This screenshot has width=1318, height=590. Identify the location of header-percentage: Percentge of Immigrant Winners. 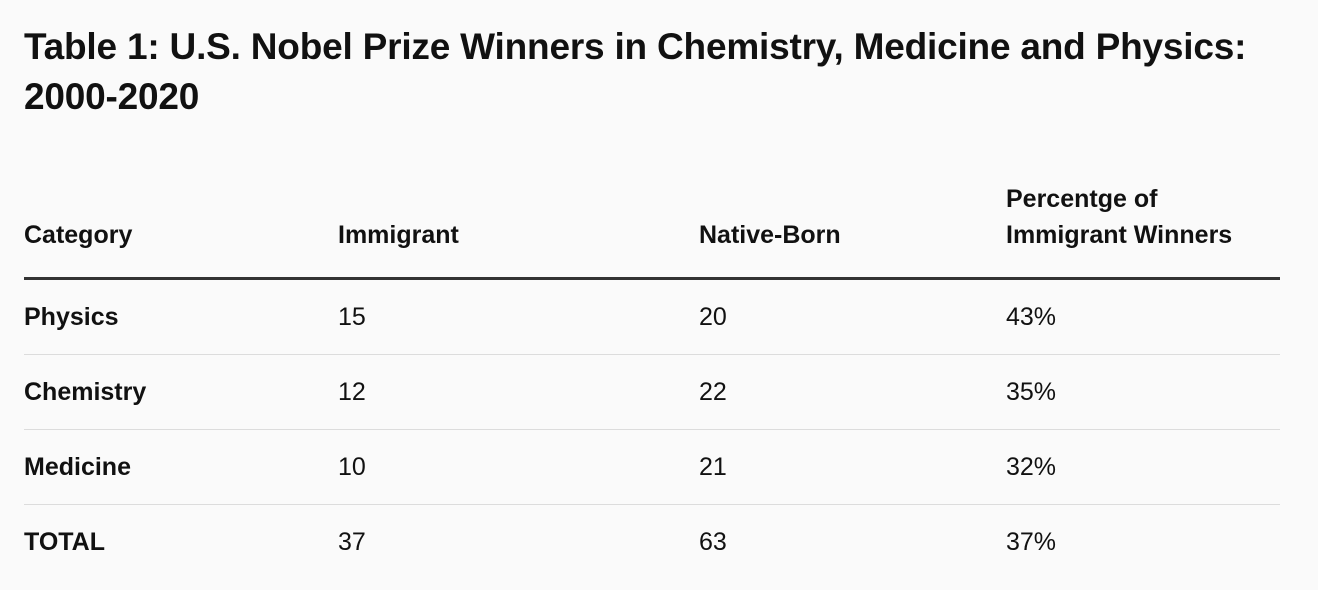
(1143, 229).